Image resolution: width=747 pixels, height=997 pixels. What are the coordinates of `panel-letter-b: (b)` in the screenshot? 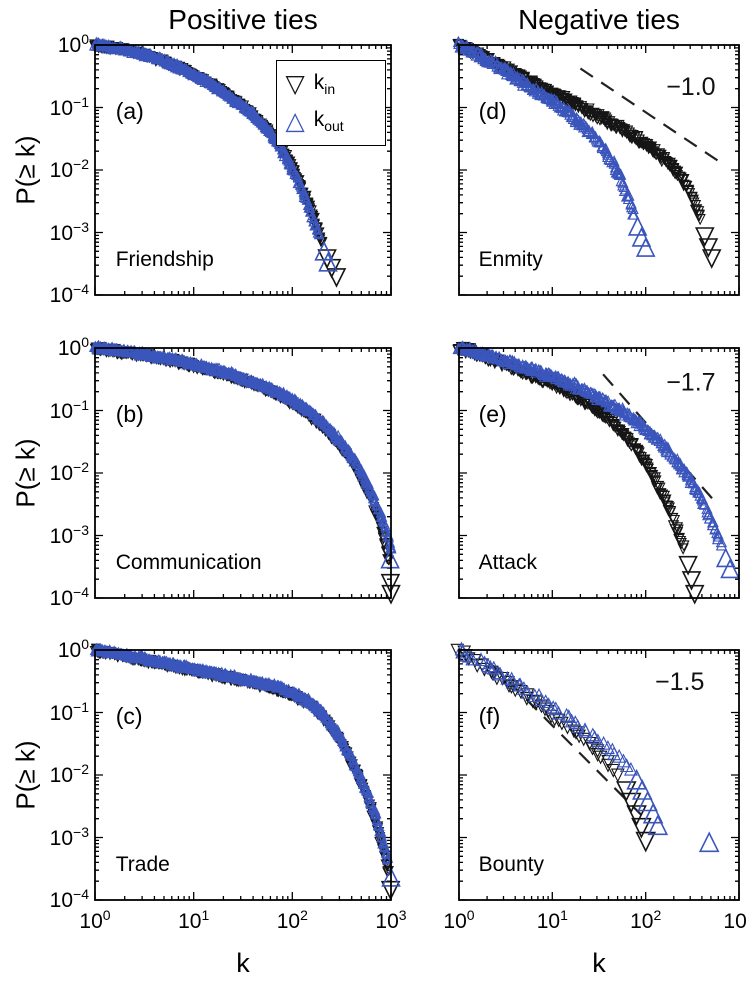 It's located at (129, 413).